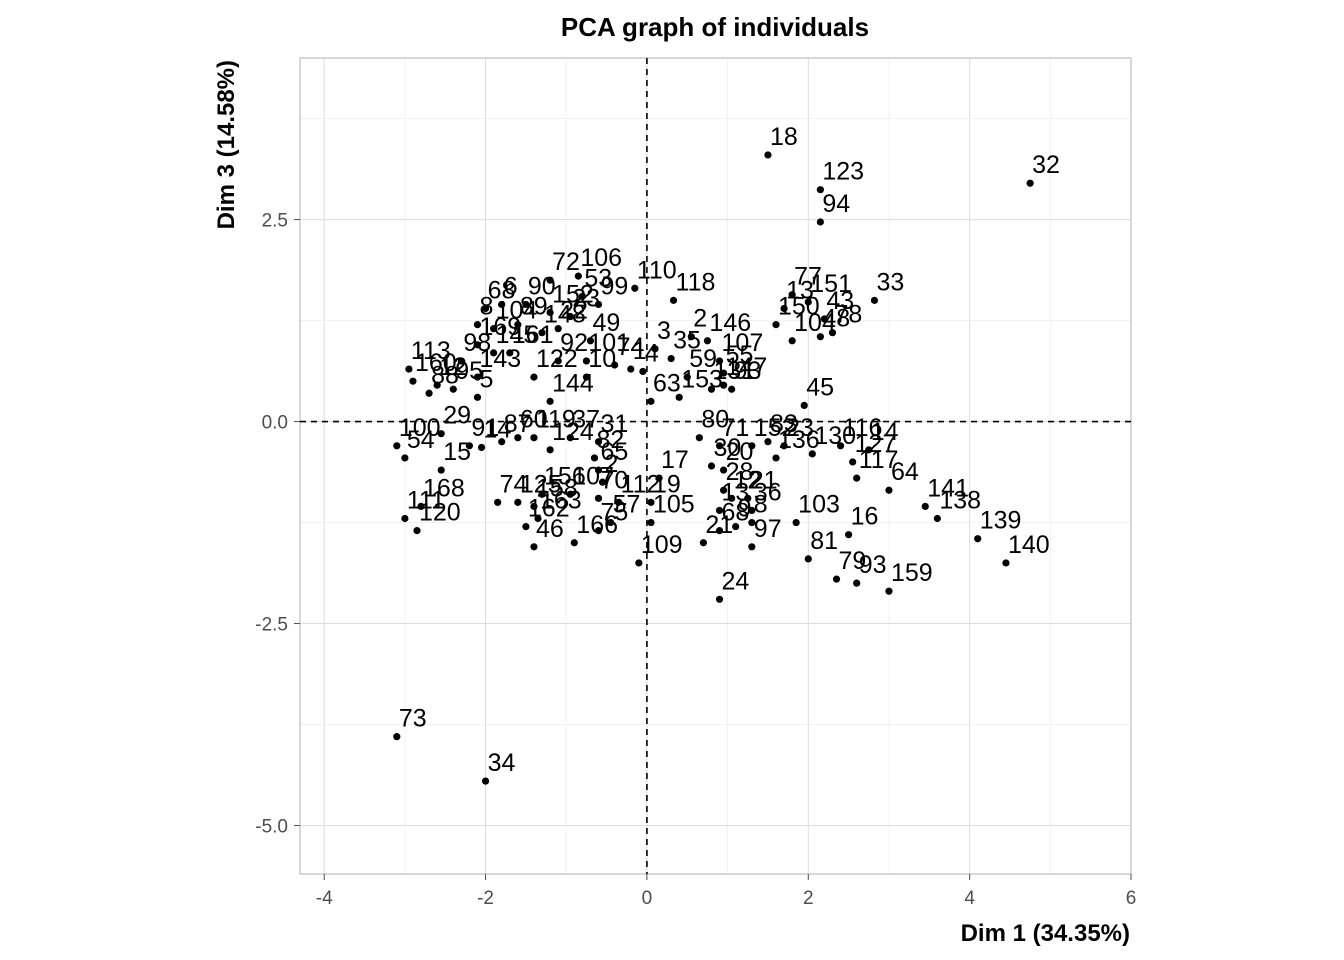 Image resolution: width=1344 pixels, height=960 pixels. What do you see at coordinates (457, 416) in the screenshot?
I see `point-label: 29` at bounding box center [457, 416].